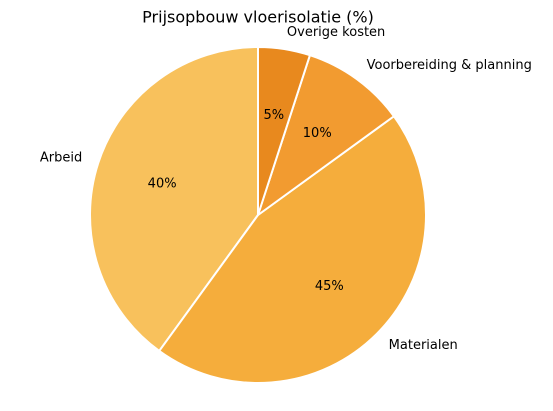  What do you see at coordinates (273, 115) in the screenshot?
I see `value-label: 5%` at bounding box center [273, 115].